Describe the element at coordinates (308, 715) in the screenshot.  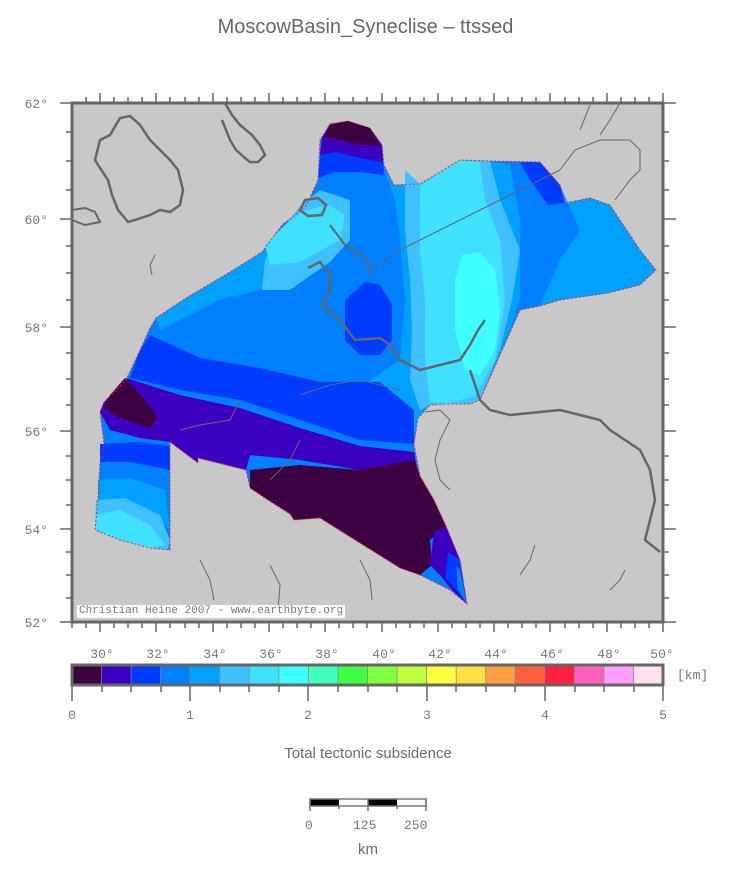
I see `colorbar-tick-label: 2` at that location.